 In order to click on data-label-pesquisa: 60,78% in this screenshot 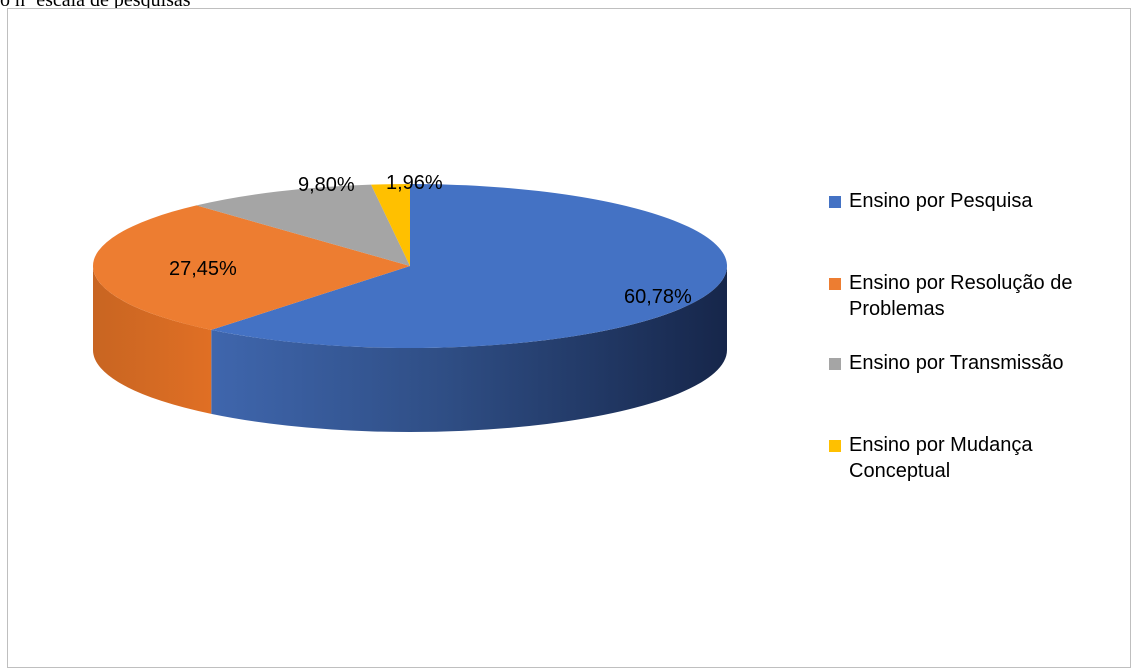, I will do `click(658, 297)`.